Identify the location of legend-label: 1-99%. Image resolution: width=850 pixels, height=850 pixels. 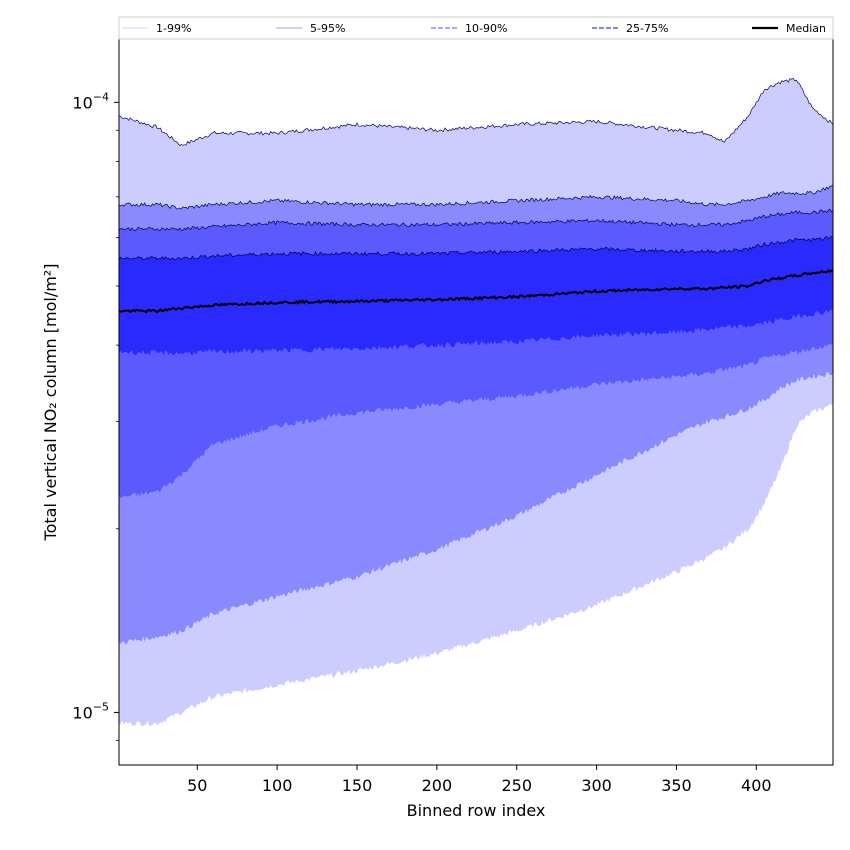
(173, 28).